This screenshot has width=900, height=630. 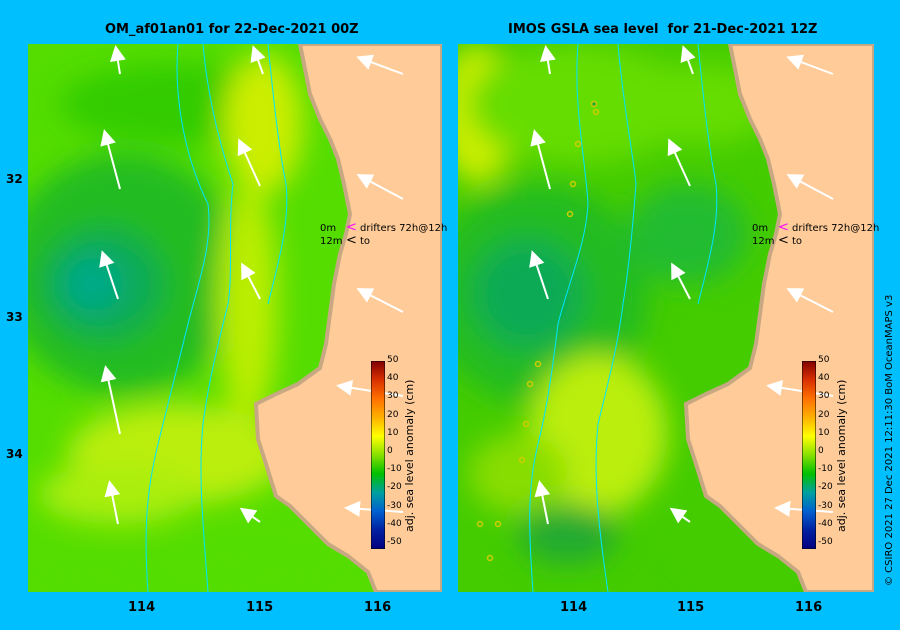 What do you see at coordinates (809, 455) in the screenshot?
I see `colorbar-right` at bounding box center [809, 455].